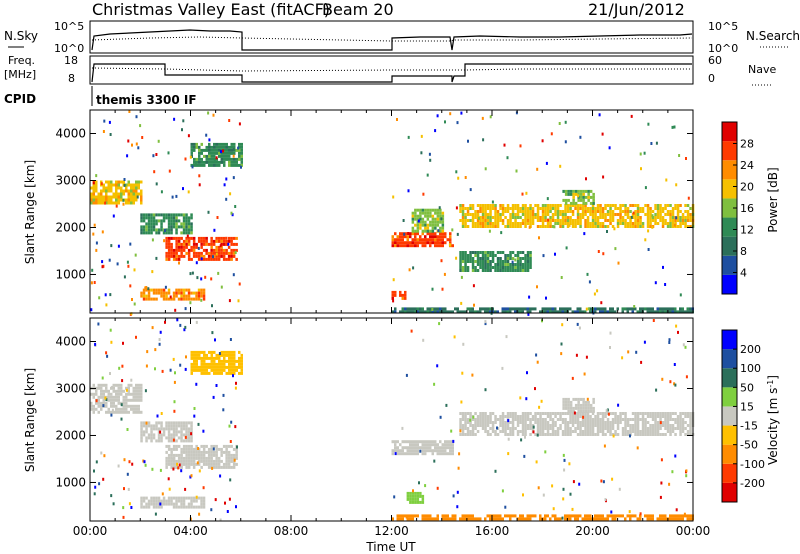 The height and width of the screenshot is (554, 800). Describe the element at coordinates (402, 37) in the screenshot. I see `nsky-panel: N.Sky 10^5 10^0 N.Search 10^5 10^0` at that location.